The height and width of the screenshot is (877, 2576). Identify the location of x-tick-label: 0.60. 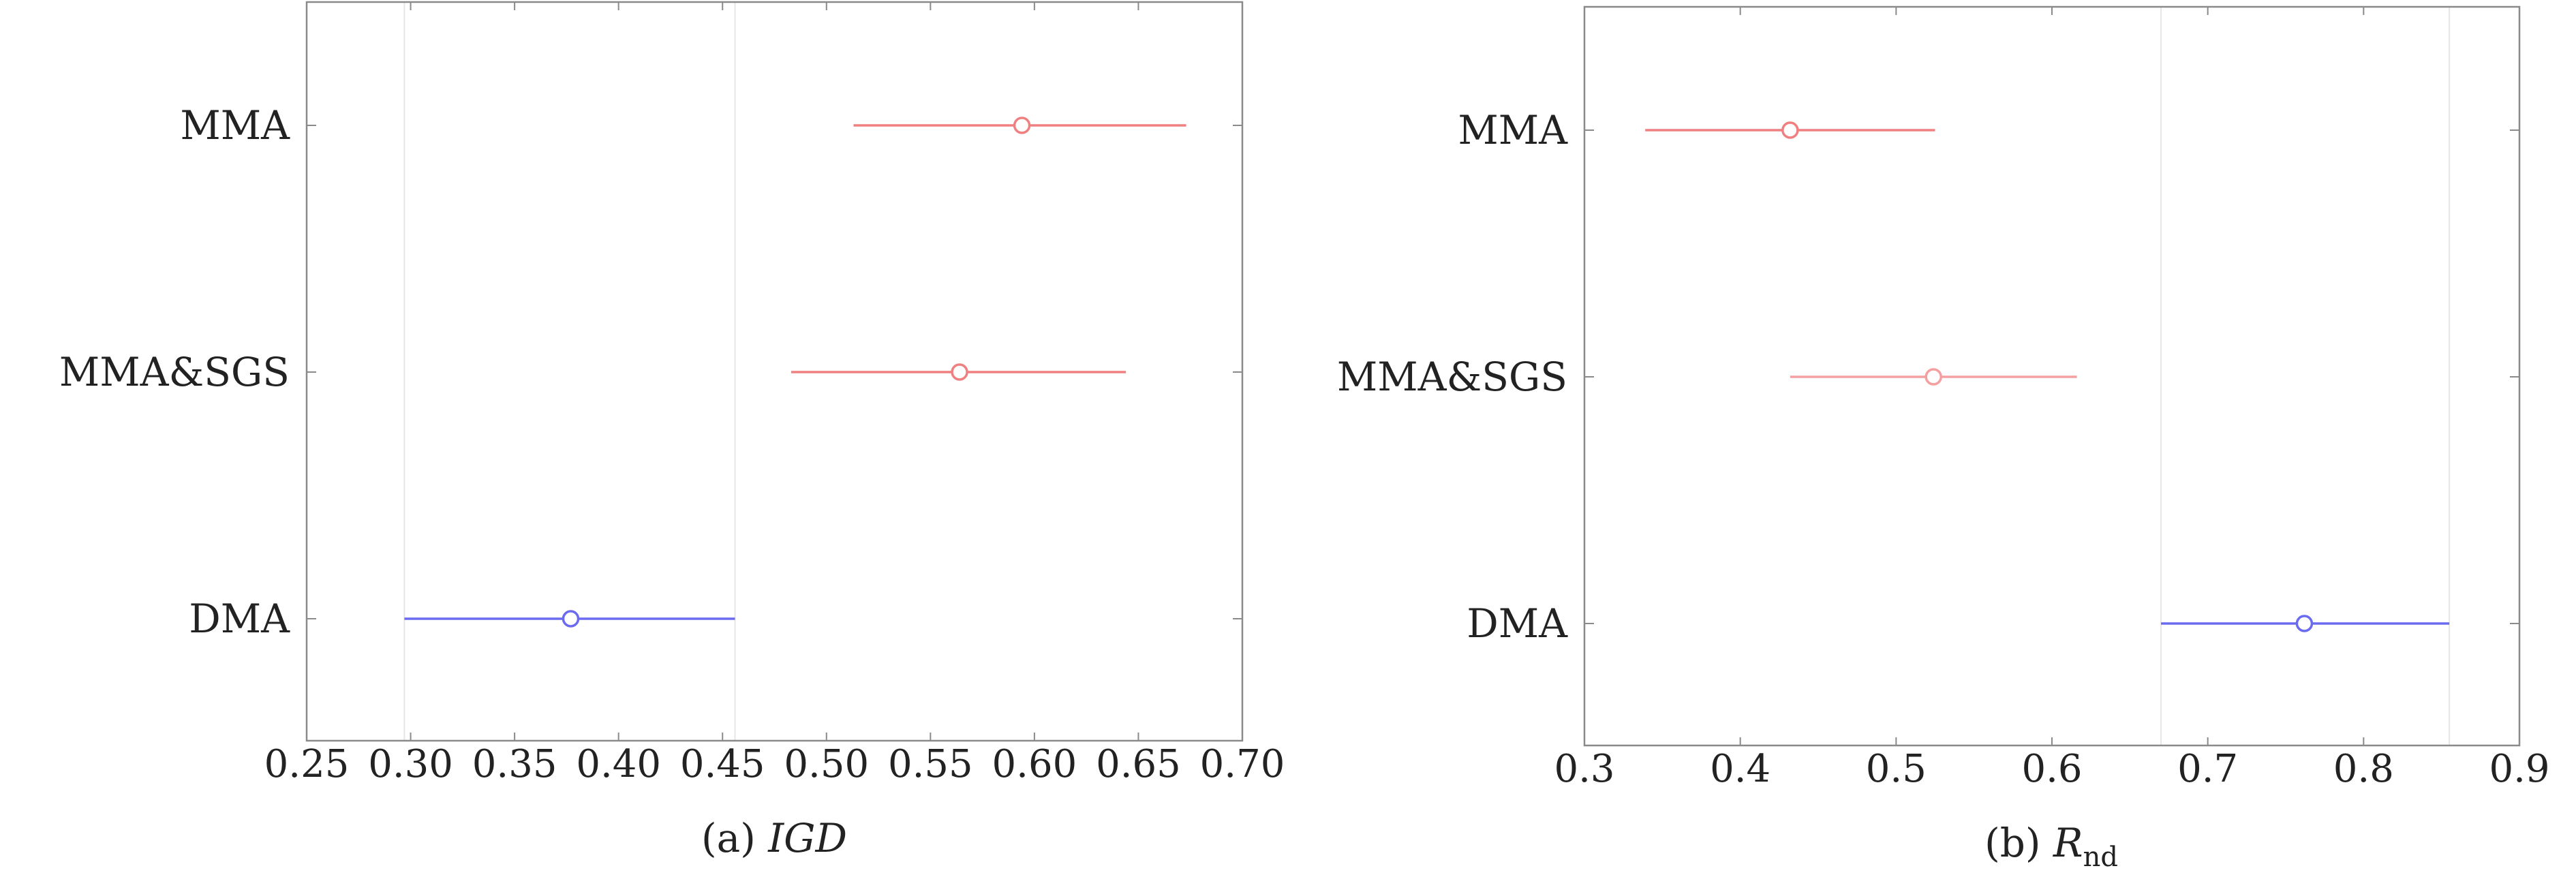
(1034, 764).